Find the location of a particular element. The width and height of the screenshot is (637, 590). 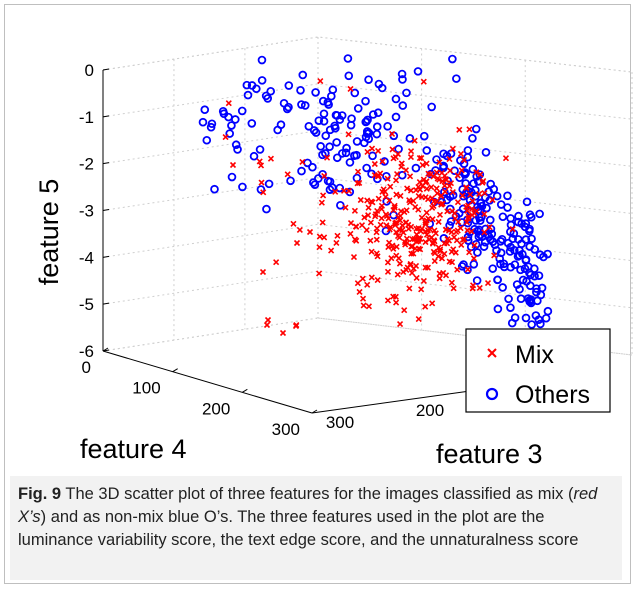

y-tick-label: 300 is located at coordinates (340, 422).